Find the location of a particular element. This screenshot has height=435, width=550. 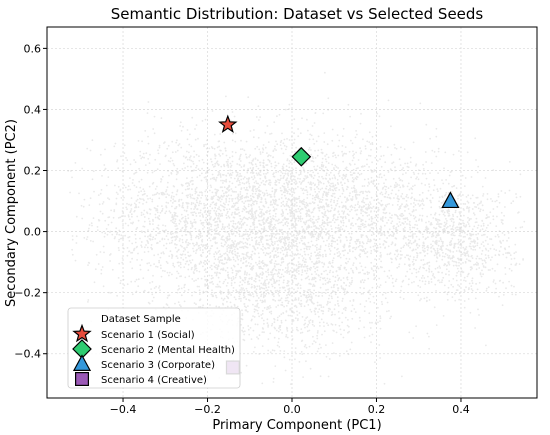

x-tick-label-4: 0.4 is located at coordinates (461, 409).